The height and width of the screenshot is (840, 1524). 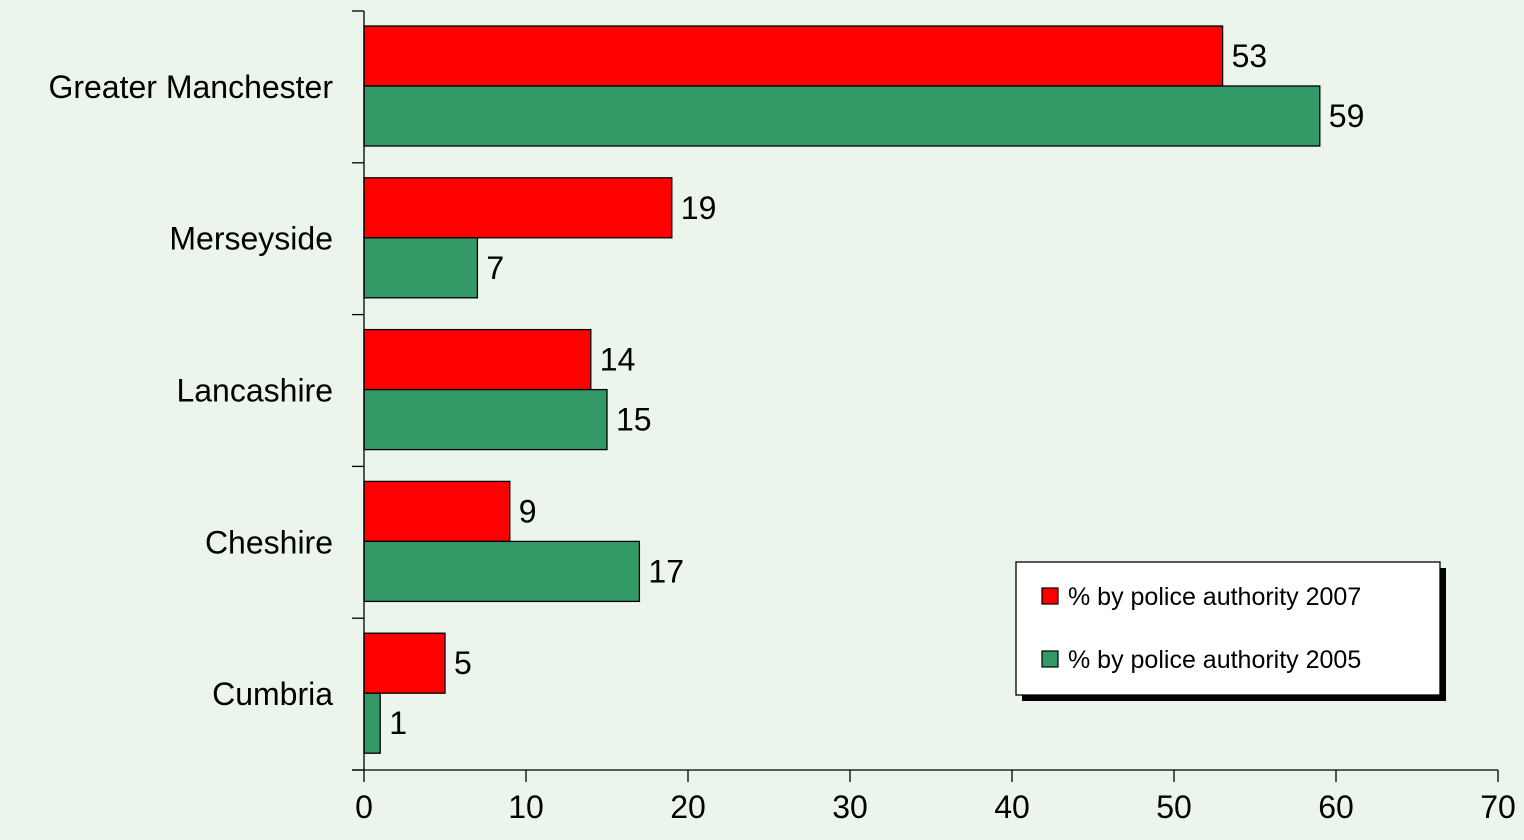 I want to click on data-label-lancashire-2007: 14, so click(x=618, y=360).